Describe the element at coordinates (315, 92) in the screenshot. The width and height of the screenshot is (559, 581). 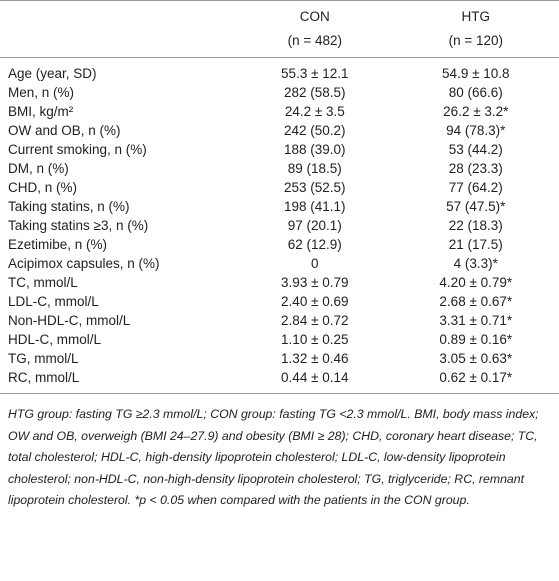
I see `cell: 282 (58.5)` at that location.